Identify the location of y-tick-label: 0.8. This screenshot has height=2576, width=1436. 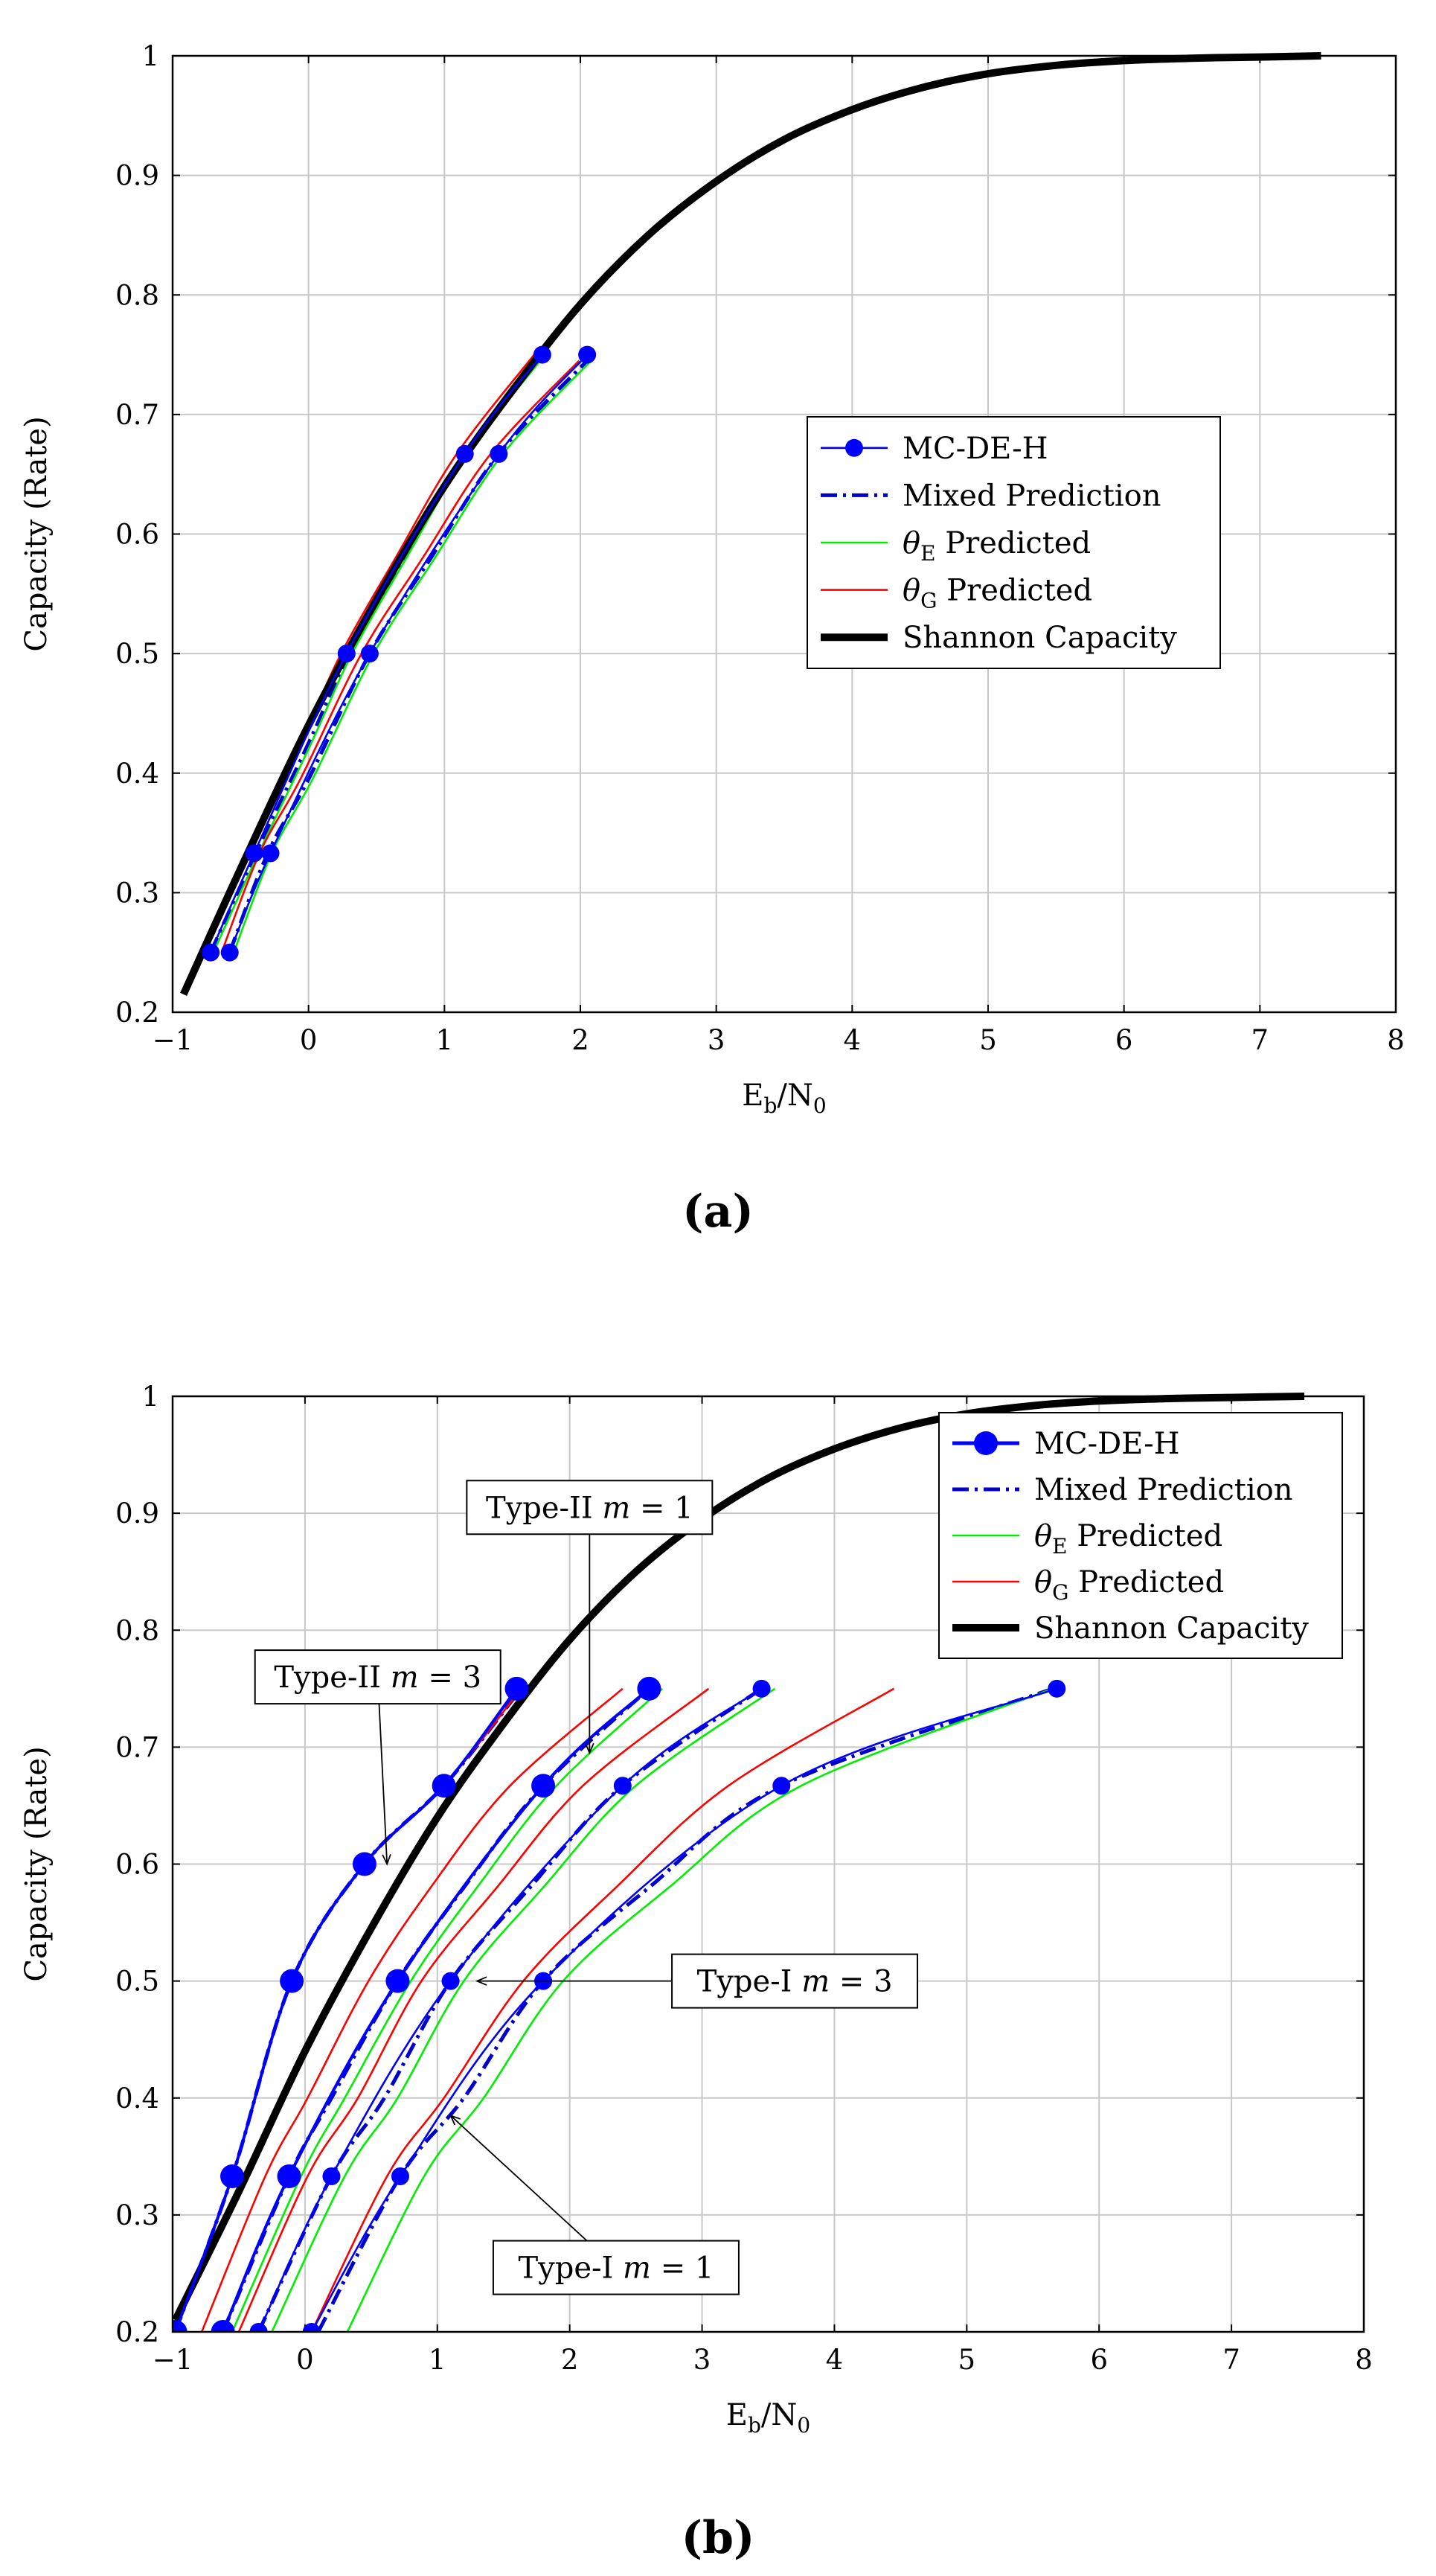
(137, 1630).